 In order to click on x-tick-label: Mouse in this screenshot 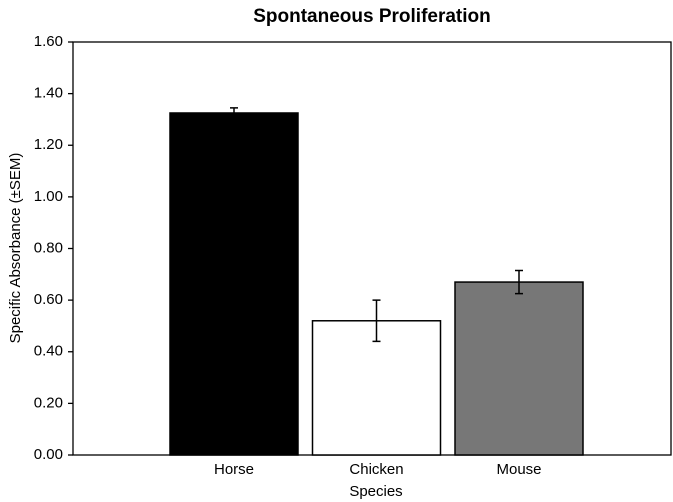, I will do `click(518, 469)`.